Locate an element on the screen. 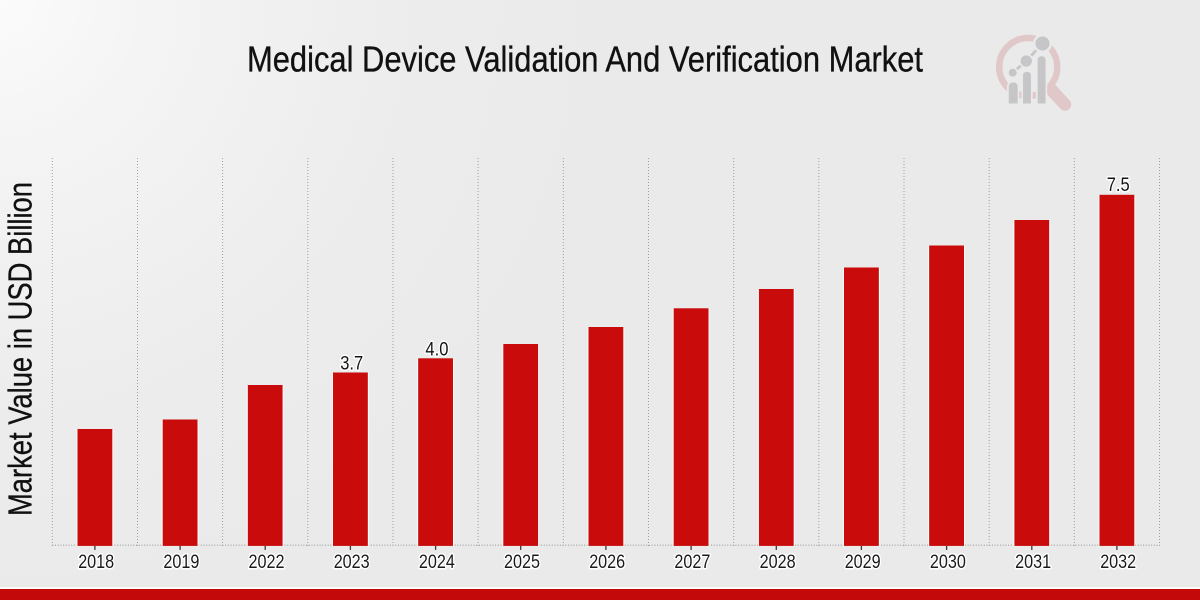 This screenshot has height=600, width=1200. svg-text: 2024 is located at coordinates (437, 562).